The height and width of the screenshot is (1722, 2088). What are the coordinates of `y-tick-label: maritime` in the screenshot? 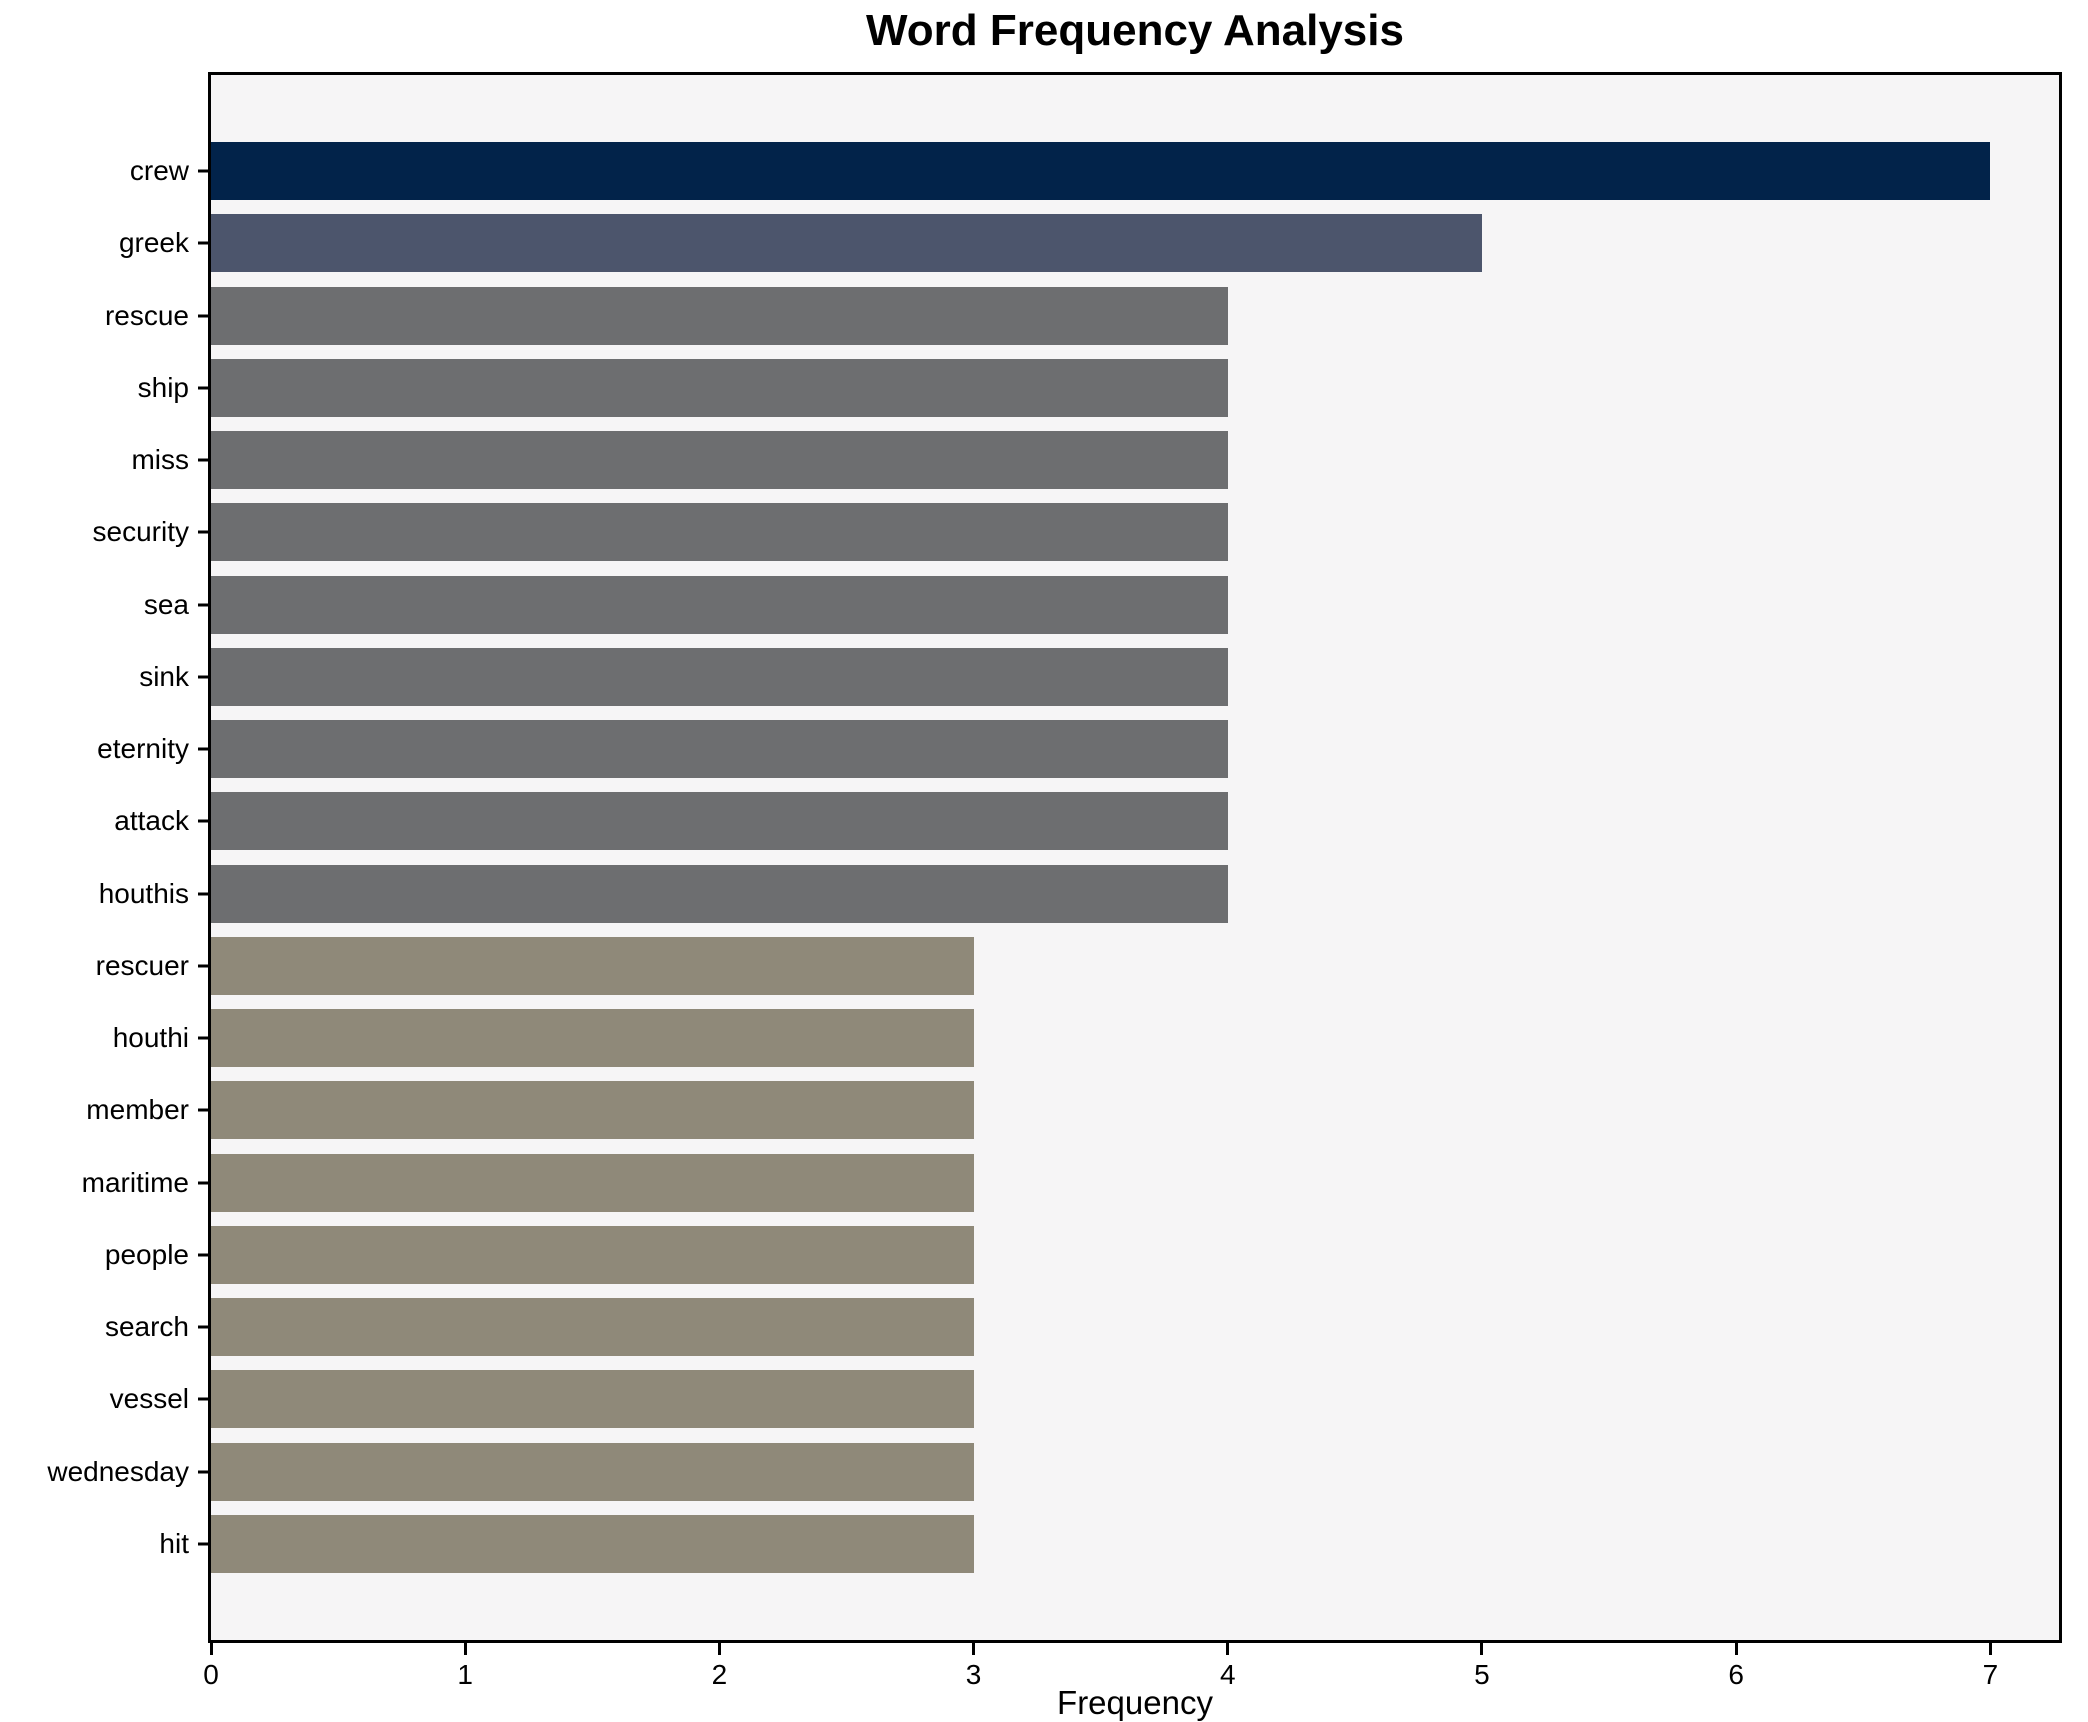 It's located at (135, 1182).